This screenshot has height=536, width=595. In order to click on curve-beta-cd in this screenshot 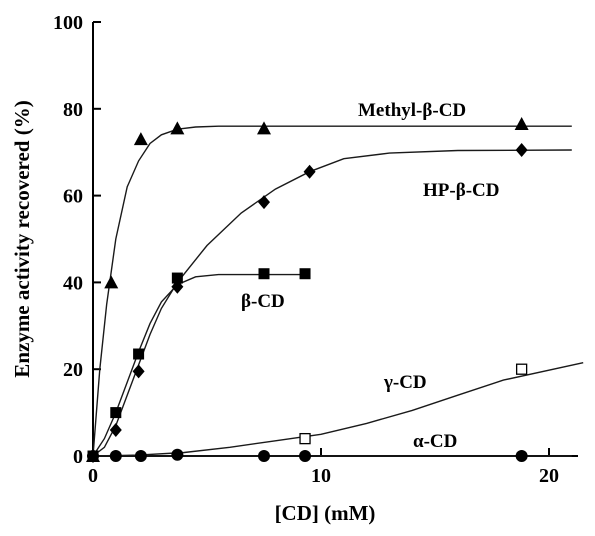, I will do `click(198, 365)`.